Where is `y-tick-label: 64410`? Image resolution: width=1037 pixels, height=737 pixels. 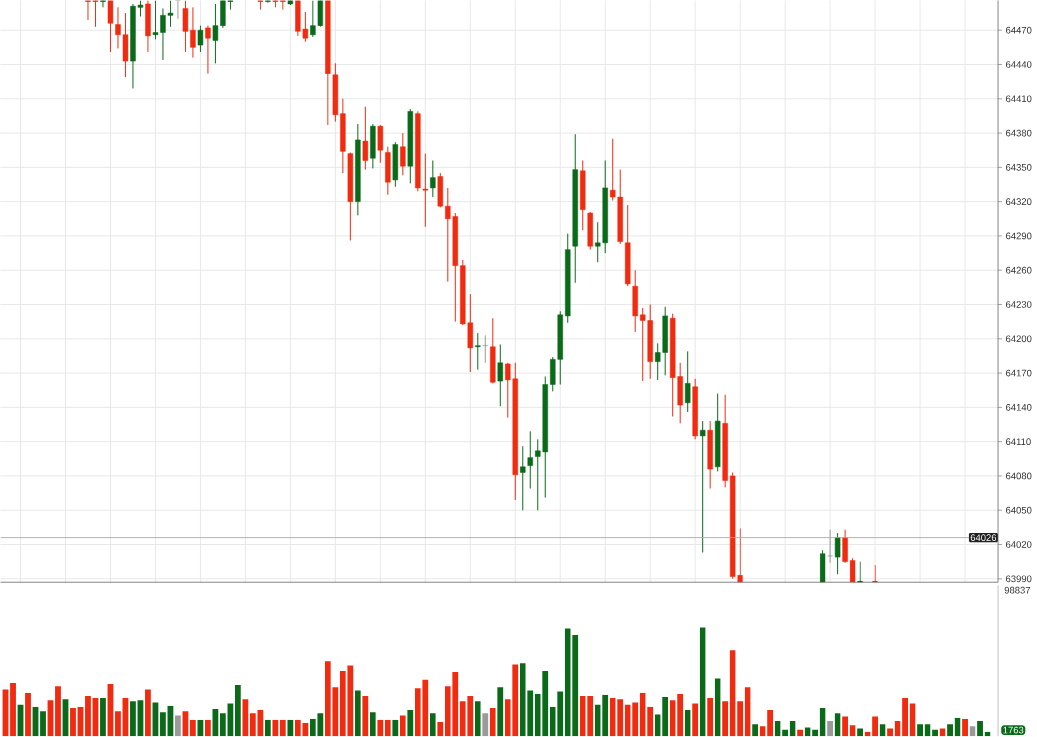
y-tick-label: 64410 is located at coordinates (1019, 99).